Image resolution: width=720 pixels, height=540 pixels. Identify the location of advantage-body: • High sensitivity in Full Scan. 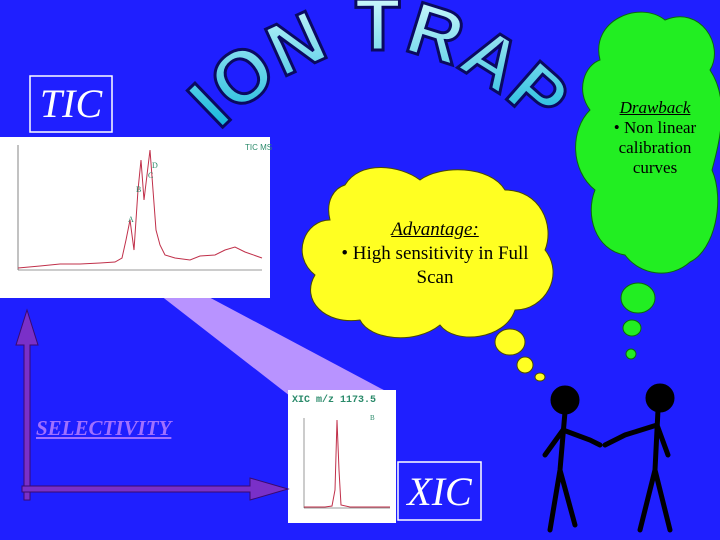
(435, 265).